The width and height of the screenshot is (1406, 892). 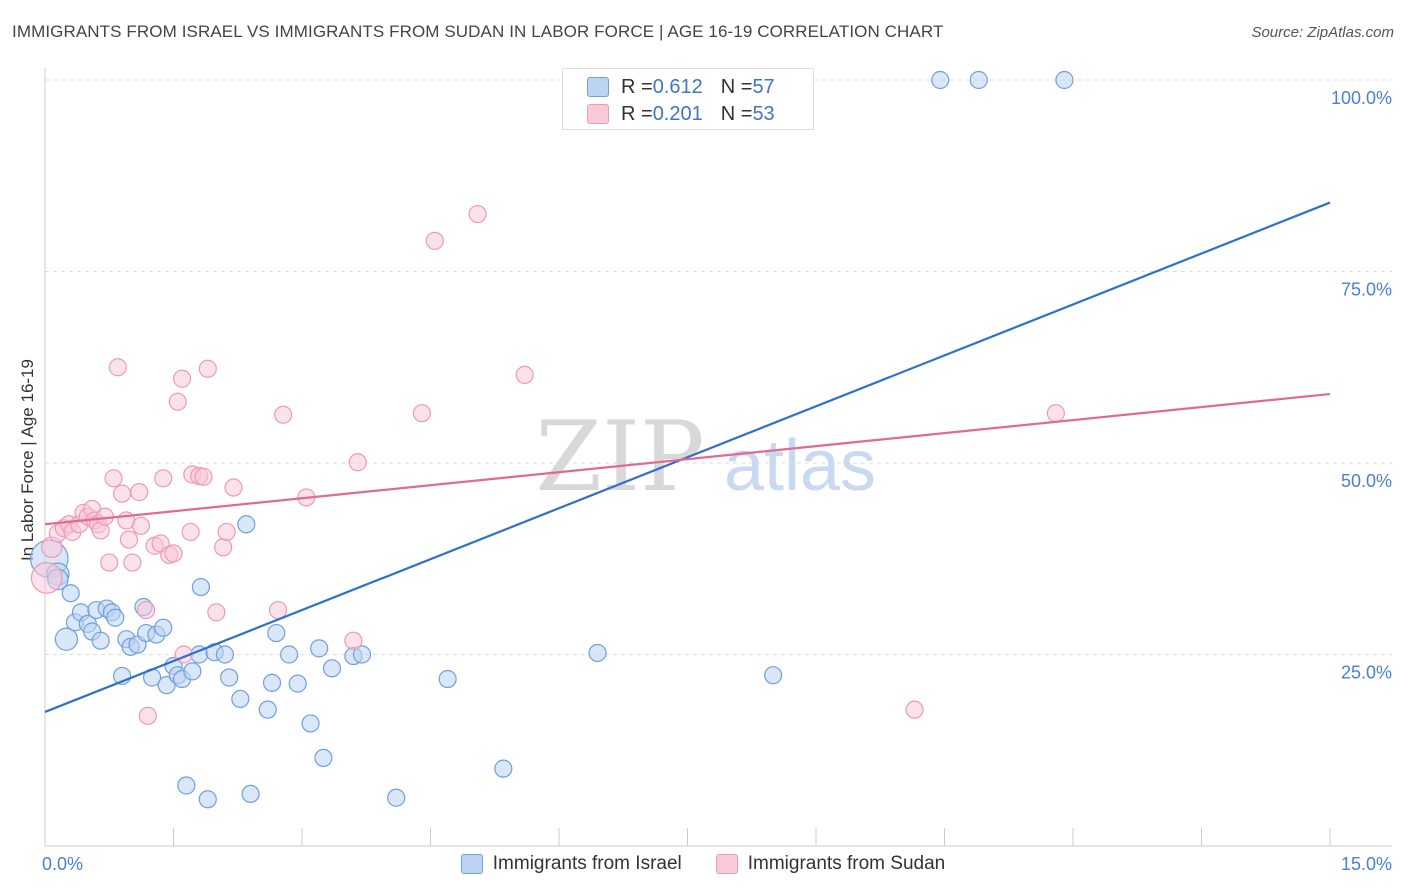 I want to click on sudan-r-label: R =, so click(x=637, y=113).